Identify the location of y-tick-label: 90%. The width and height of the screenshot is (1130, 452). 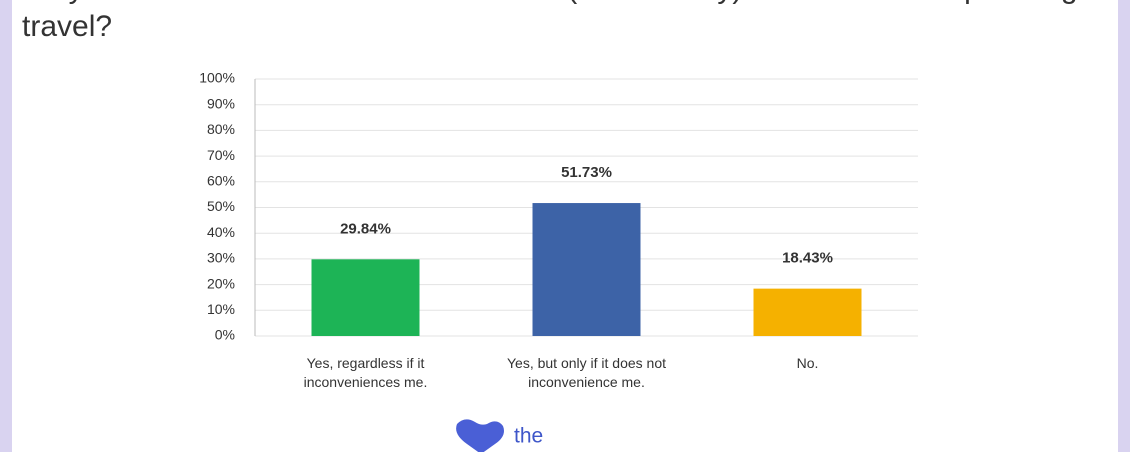
(221, 103).